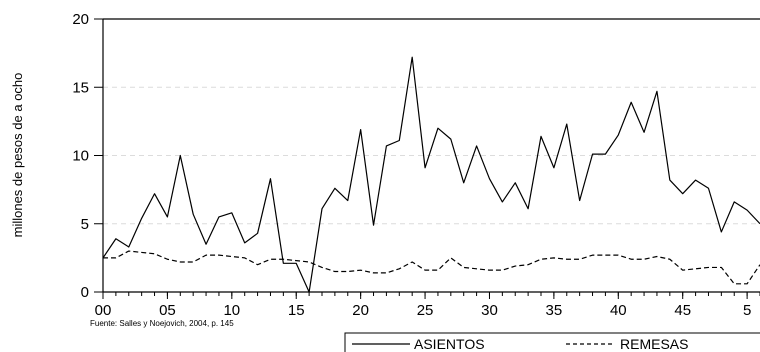  What do you see at coordinates (449, 344) in the screenshot?
I see `legend-label-asientos: ASIENTOS` at bounding box center [449, 344].